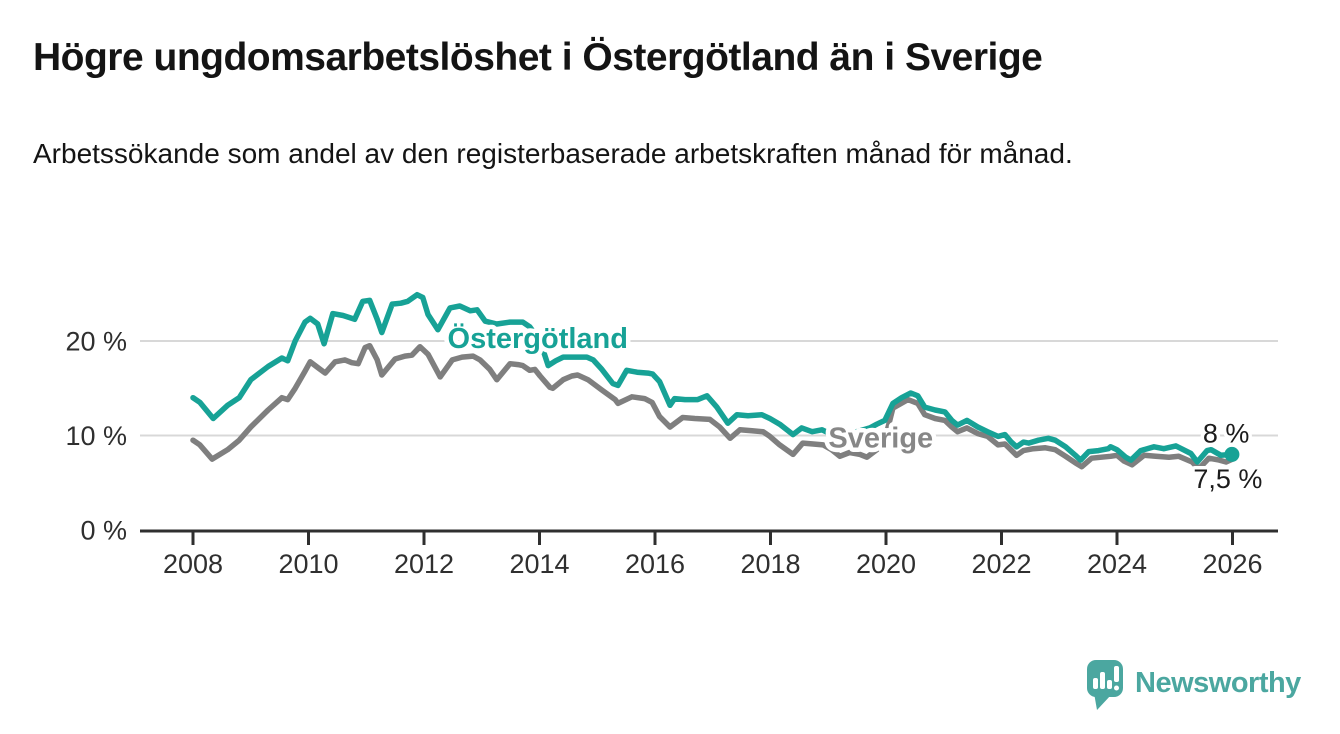 The height and width of the screenshot is (734, 1340). What do you see at coordinates (713, 407) in the screenshot?
I see `series-line-sverige` at bounding box center [713, 407].